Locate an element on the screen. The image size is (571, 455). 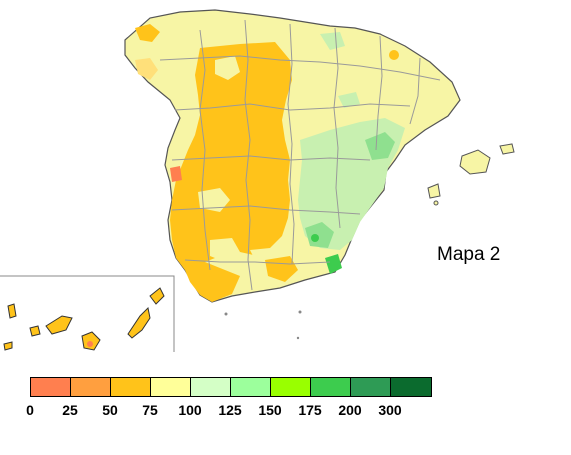
legend-bar is located at coordinates (231, 387).